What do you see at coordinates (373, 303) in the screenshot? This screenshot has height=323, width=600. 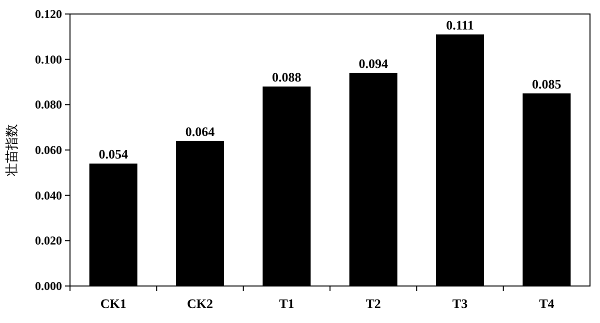 I see `x-tick-label: T2` at bounding box center [373, 303].